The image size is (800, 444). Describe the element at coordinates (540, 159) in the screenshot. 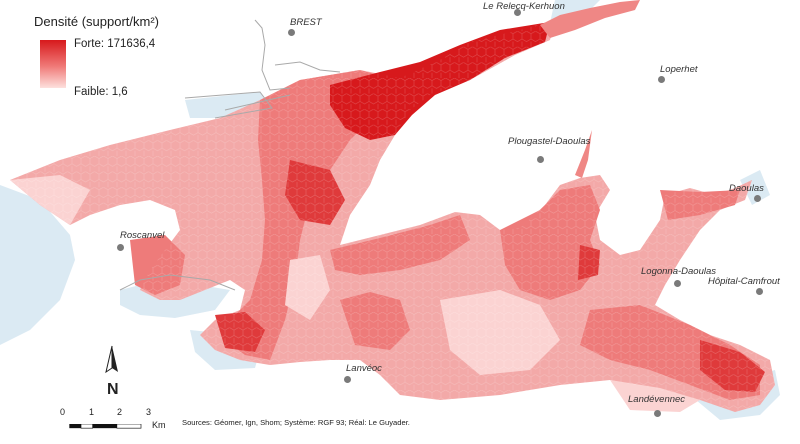

I see `plougastel-marker` at that location.